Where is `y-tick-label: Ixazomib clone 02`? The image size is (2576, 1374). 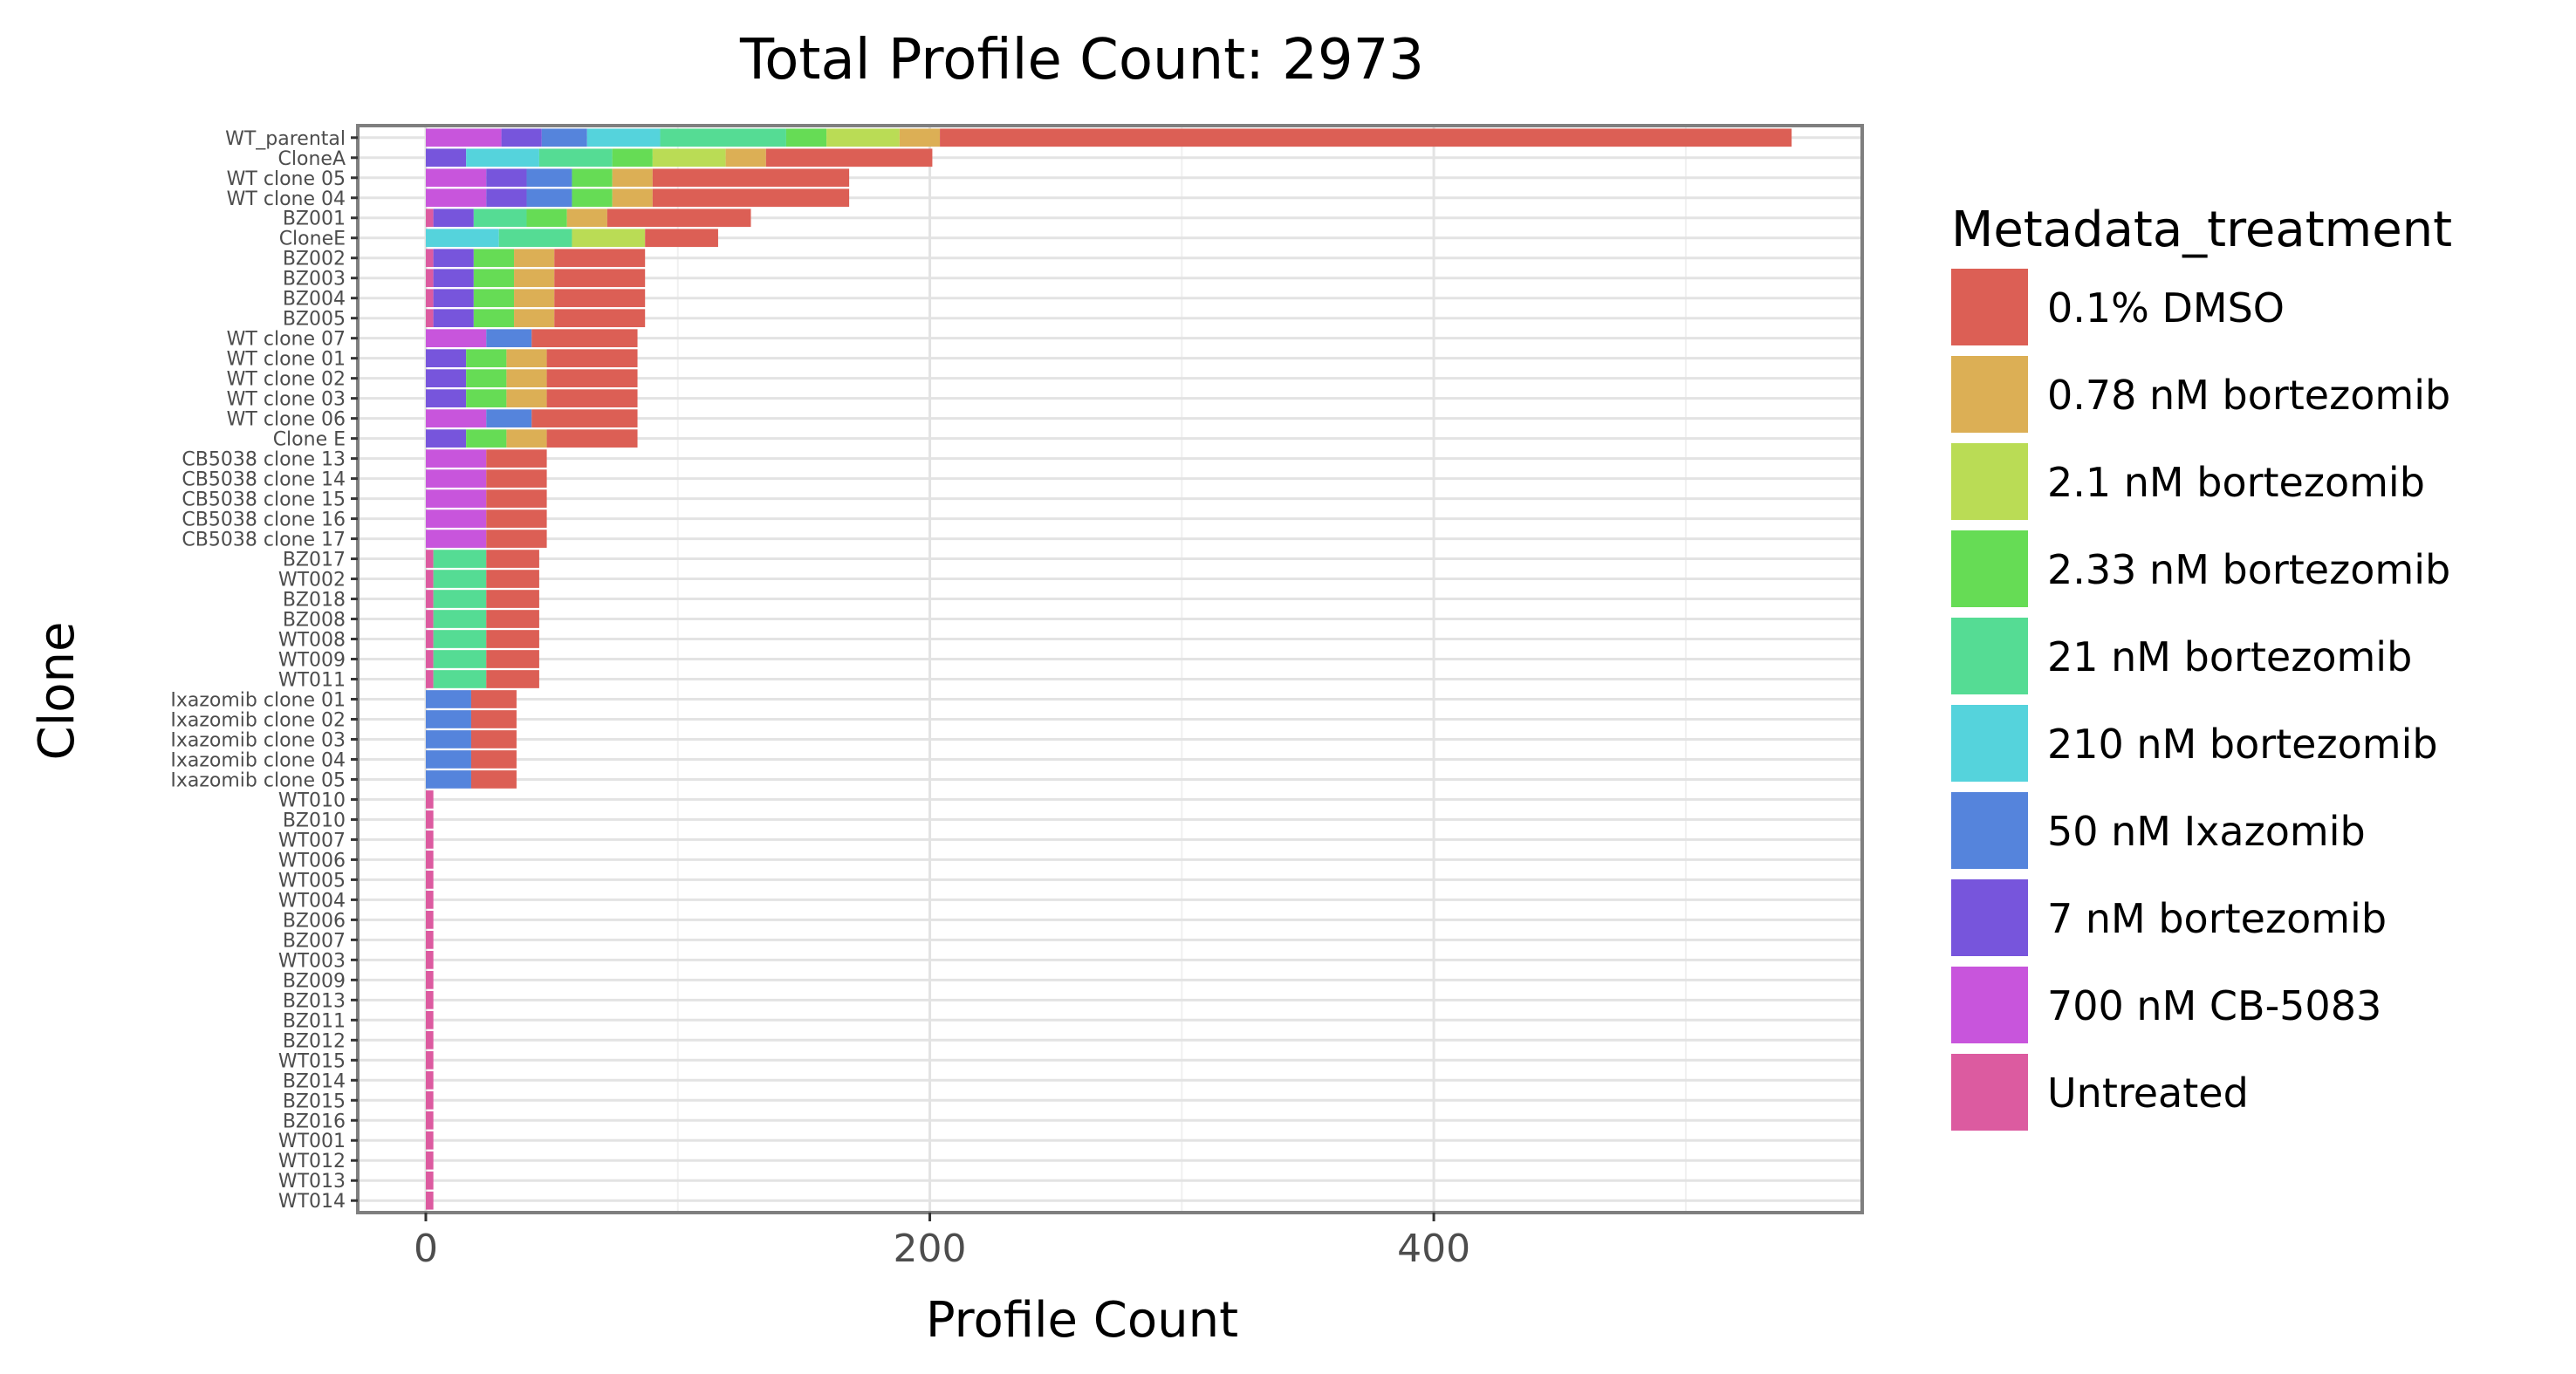 y-tick-label: Ixazomib clone 02 is located at coordinates (258, 720).